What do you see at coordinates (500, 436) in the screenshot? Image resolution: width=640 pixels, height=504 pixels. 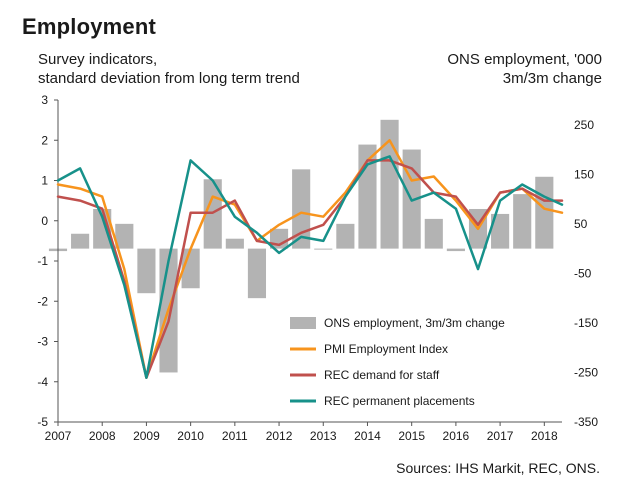 I see `x-tick-label: 2017` at bounding box center [500, 436].